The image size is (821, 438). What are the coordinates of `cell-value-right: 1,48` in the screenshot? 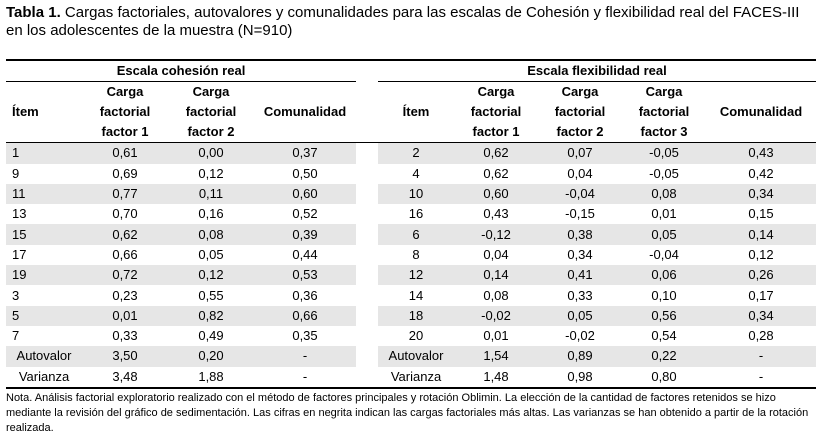 It's located at (496, 376).